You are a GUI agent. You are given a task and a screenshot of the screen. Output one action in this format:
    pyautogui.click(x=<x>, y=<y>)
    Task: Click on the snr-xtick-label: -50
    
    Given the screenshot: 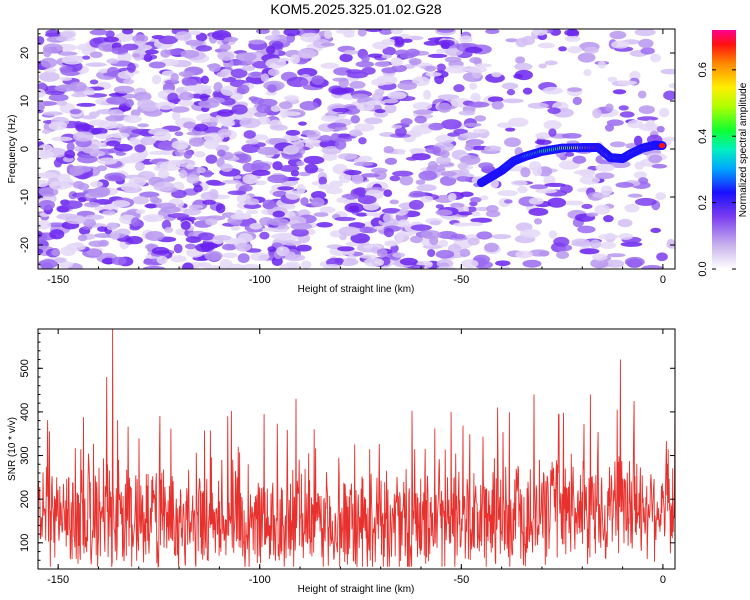 What is the action you would take?
    pyautogui.click(x=461, y=580)
    